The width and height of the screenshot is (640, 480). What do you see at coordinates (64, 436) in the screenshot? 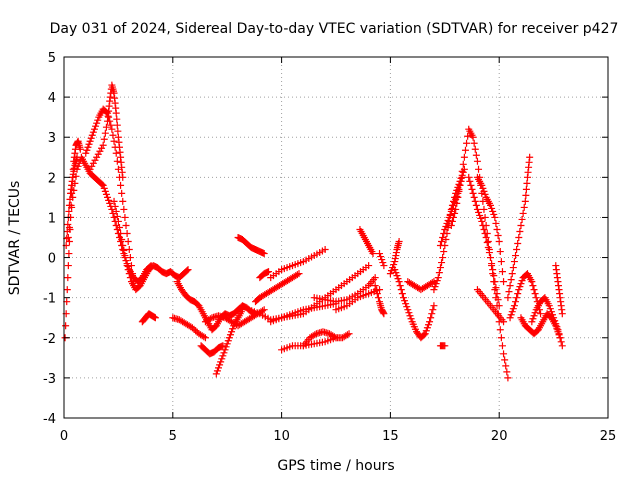
I see `x-tick-label: 0` at bounding box center [64, 436].